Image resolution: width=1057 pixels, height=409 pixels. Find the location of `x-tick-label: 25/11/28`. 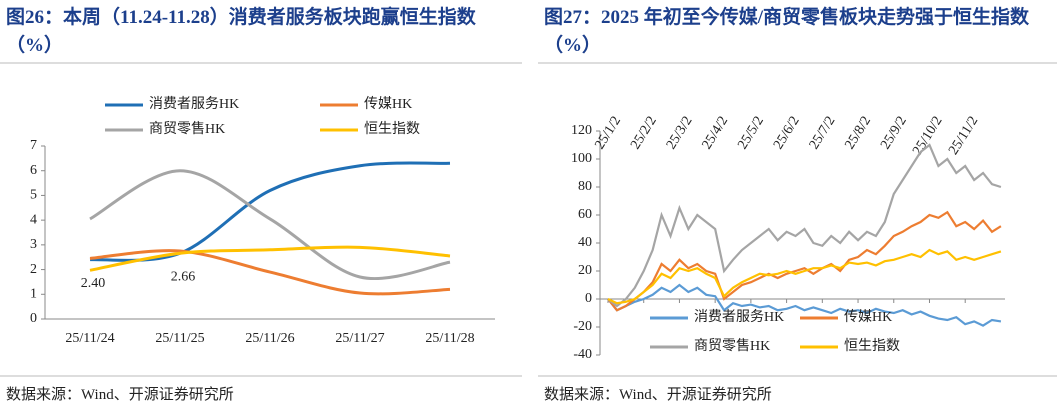

x-tick-label: 25/11/28 is located at coordinates (449, 338).